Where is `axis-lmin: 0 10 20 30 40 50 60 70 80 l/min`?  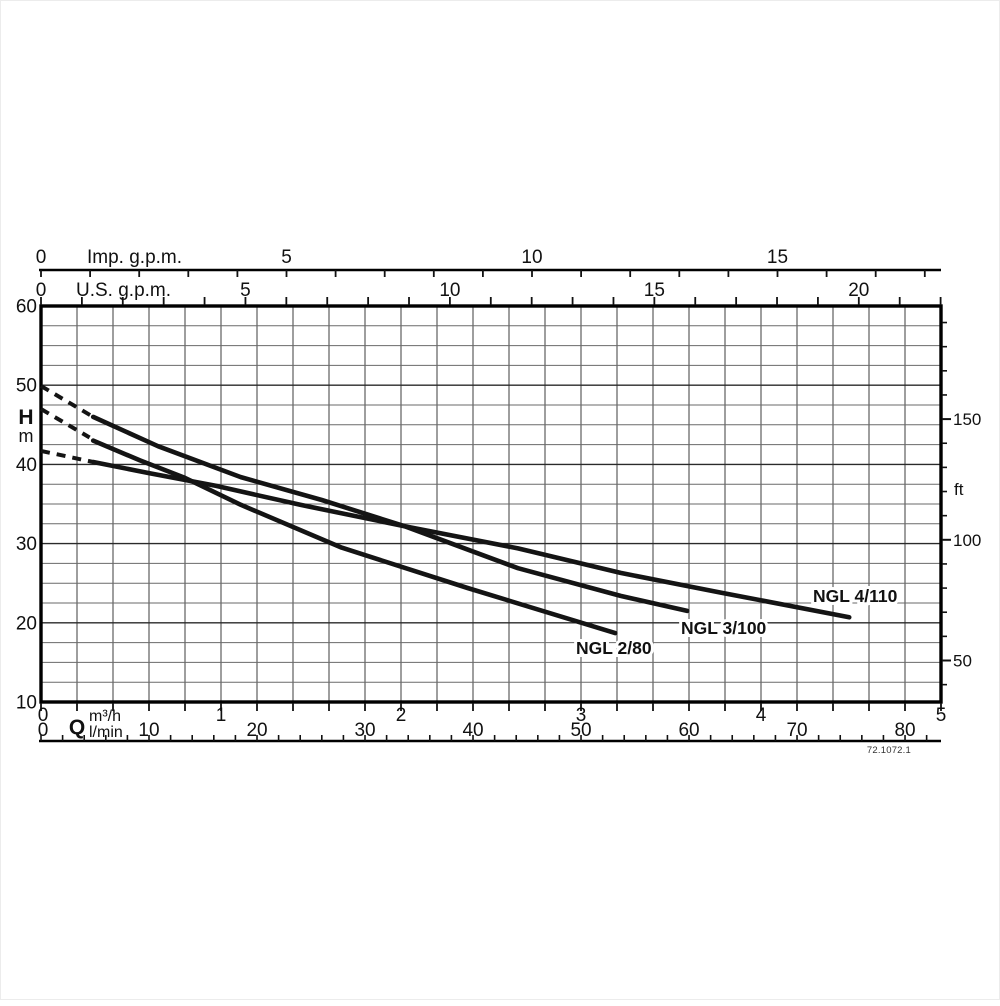
axis-lmin: 0 10 20 30 40 50 60 70 80 l/min is located at coordinates (489, 731).